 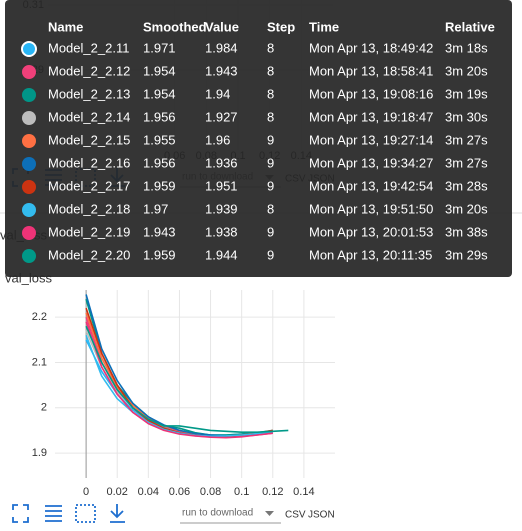 What do you see at coordinates (371, 70) in the screenshot?
I see `table-cell: Mon Apr 13, 18:58:41` at bounding box center [371, 70].